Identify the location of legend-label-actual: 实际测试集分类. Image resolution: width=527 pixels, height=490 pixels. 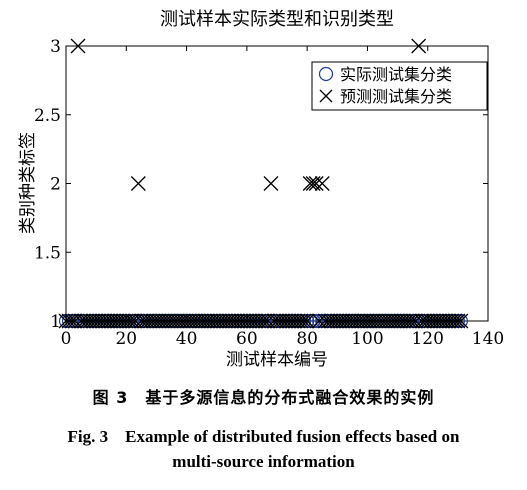
(396, 74).